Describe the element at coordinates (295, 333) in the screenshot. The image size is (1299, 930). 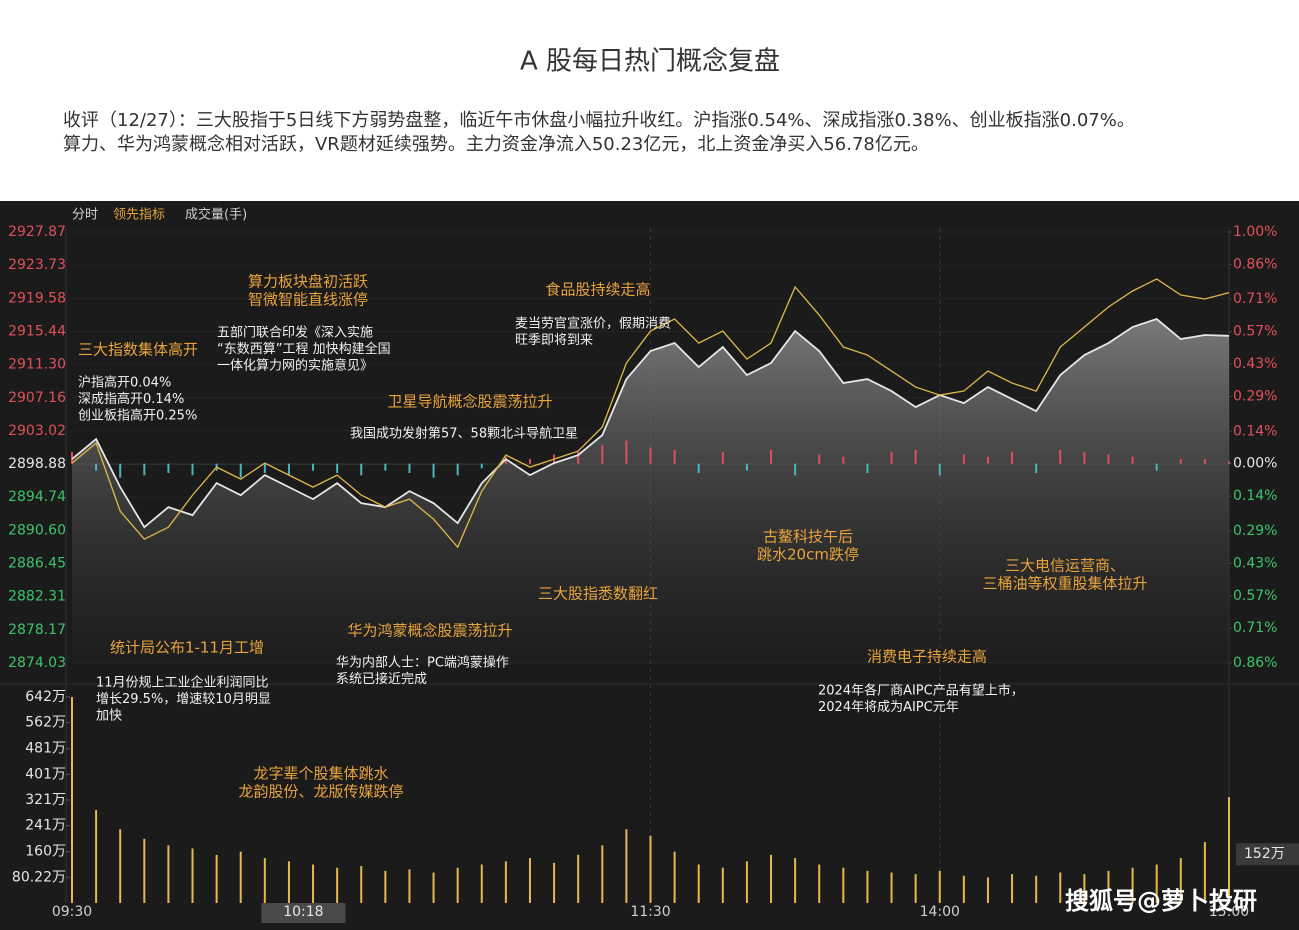
I see `note: 五部门联合印发《深入实施` at that location.